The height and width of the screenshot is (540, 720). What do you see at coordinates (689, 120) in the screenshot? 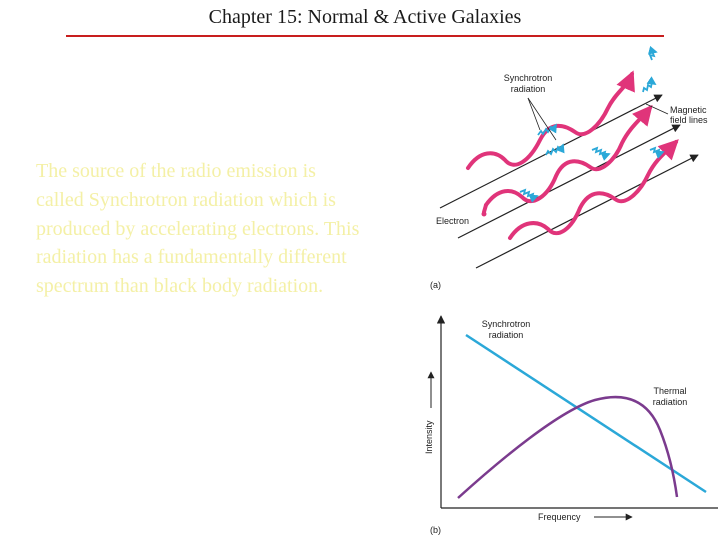
I see `label-magnetic-field-line2: field lines` at bounding box center [689, 120].